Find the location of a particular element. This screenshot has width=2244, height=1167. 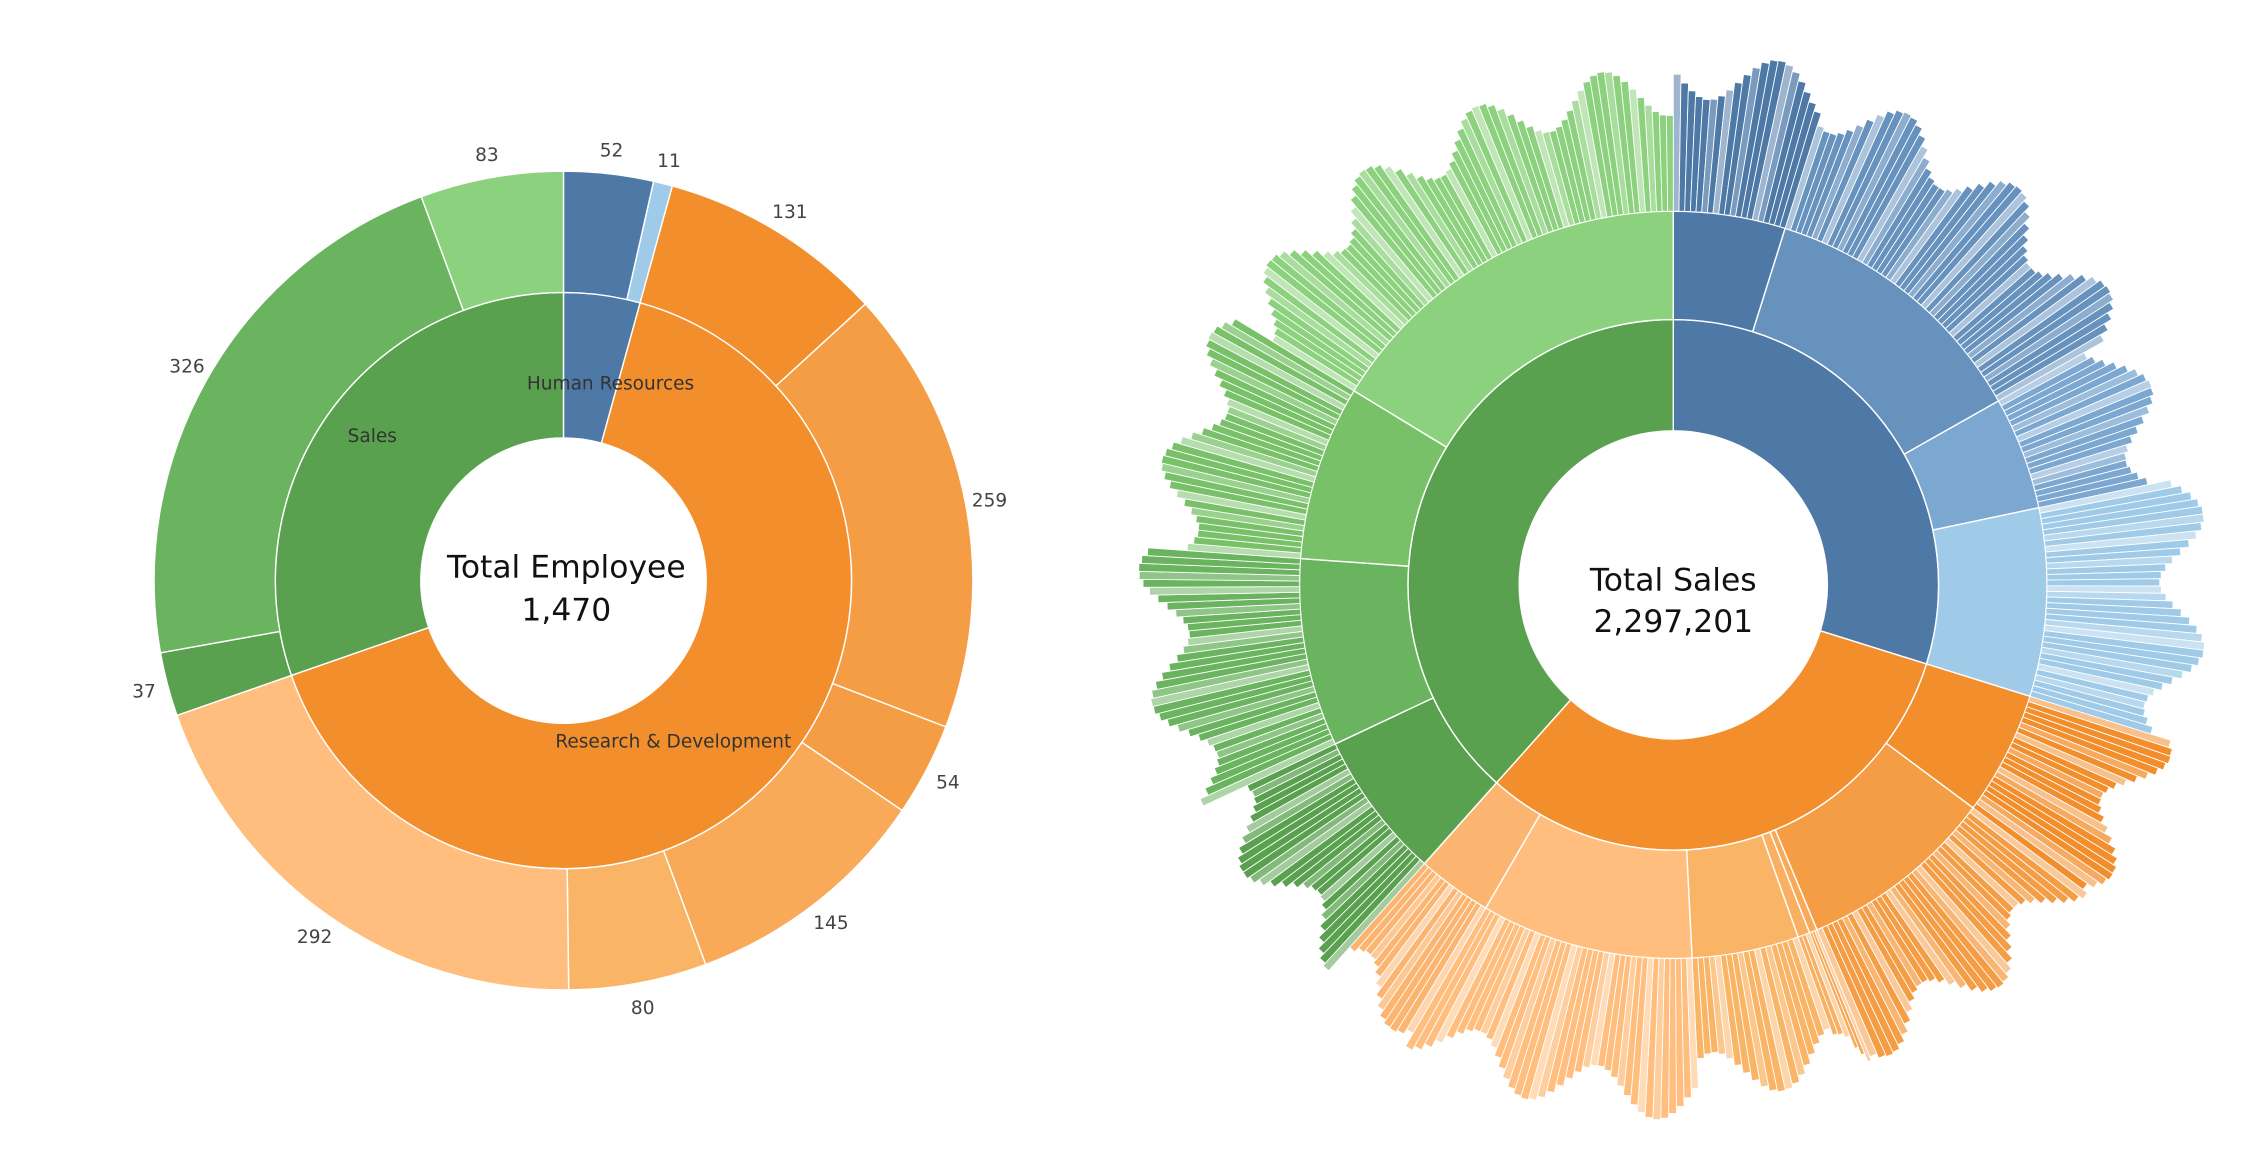

outer-slice-label: 292 is located at coordinates (314, 937).